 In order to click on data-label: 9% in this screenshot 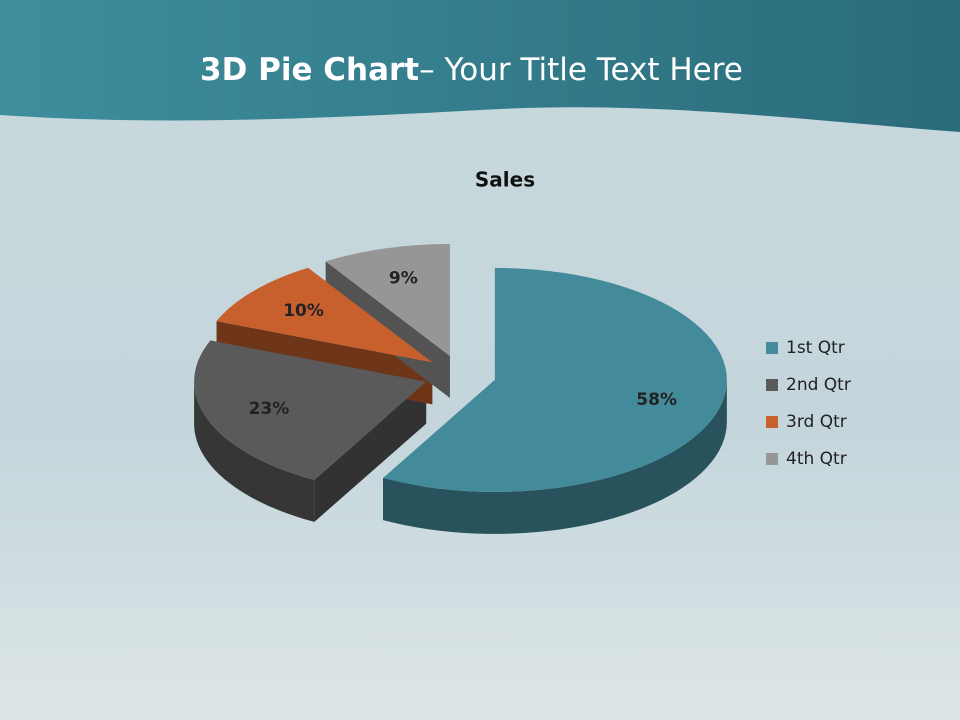, I will do `click(403, 279)`.